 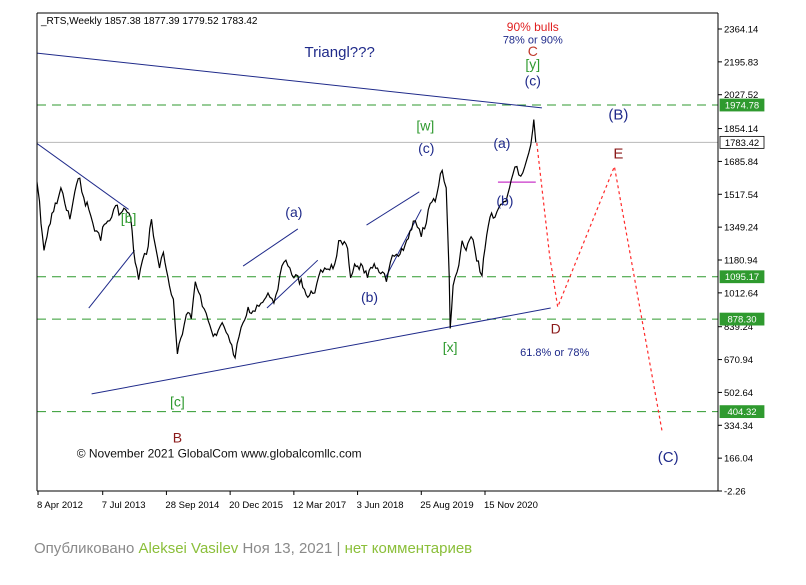 What do you see at coordinates (741, 30) in the screenshot?
I see `y-tick-label-0: 2364.14` at bounding box center [741, 30].